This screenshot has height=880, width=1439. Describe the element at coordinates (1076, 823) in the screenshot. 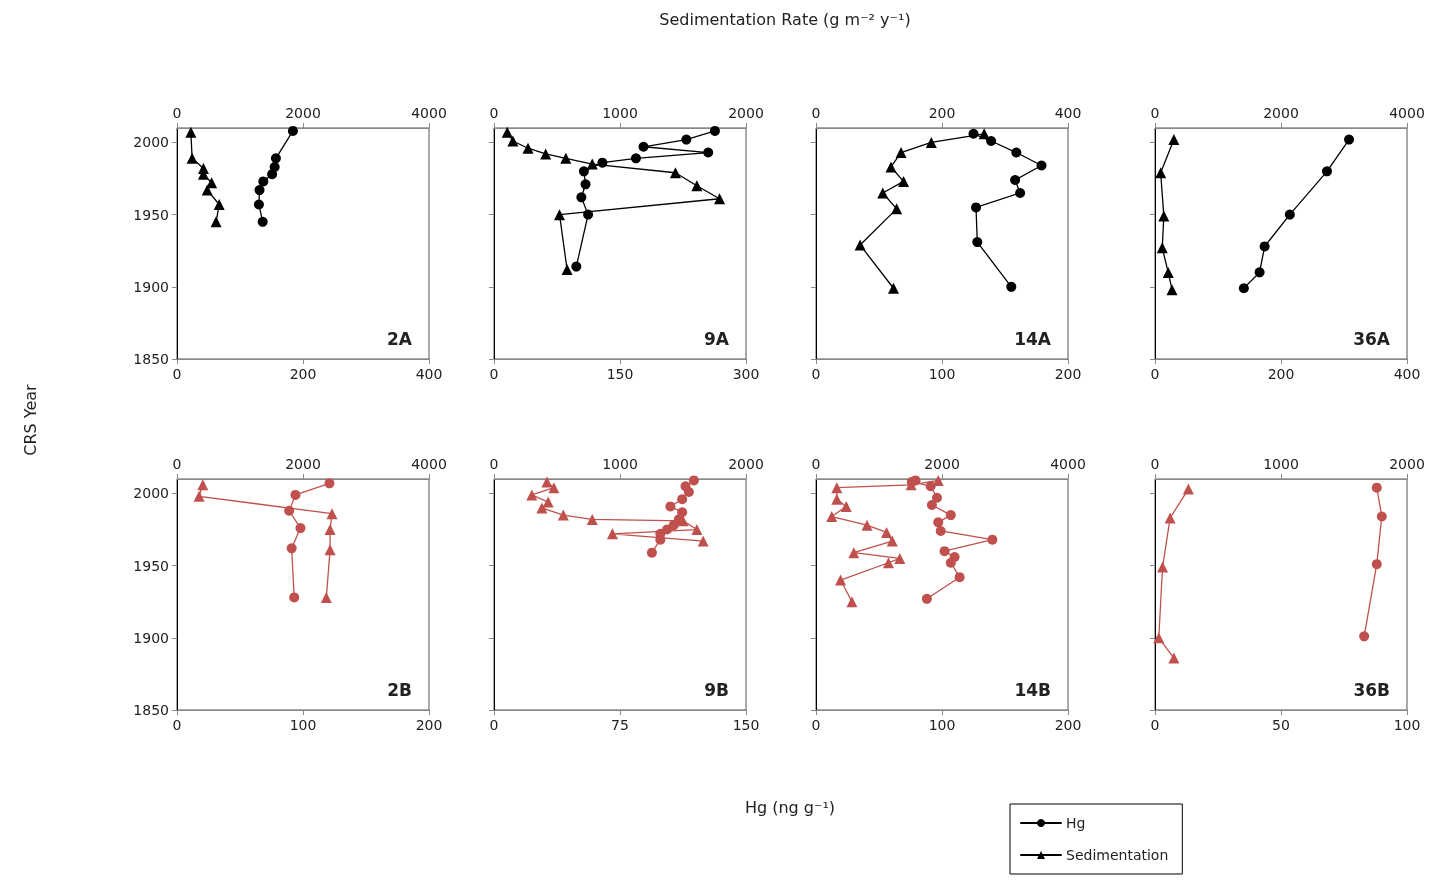

I see `legend-label: Hg` at that location.